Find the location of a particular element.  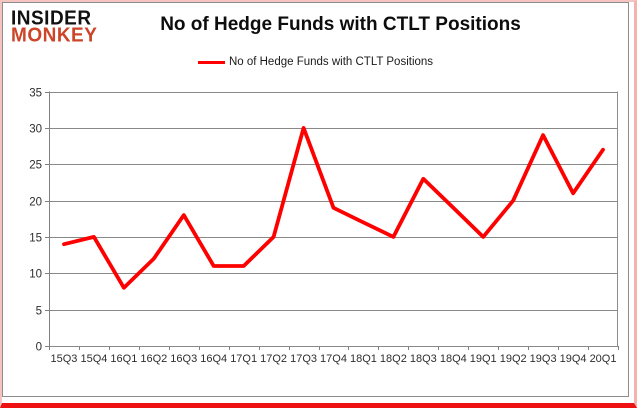

logo-insider-text: INSIDER is located at coordinates (51, 18).